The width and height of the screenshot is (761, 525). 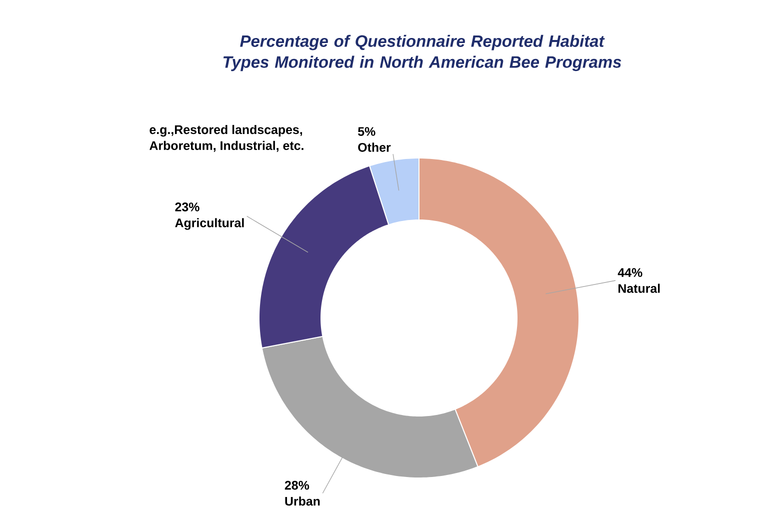 What do you see at coordinates (374, 147) in the screenshot?
I see `slice-label: Other` at bounding box center [374, 147].